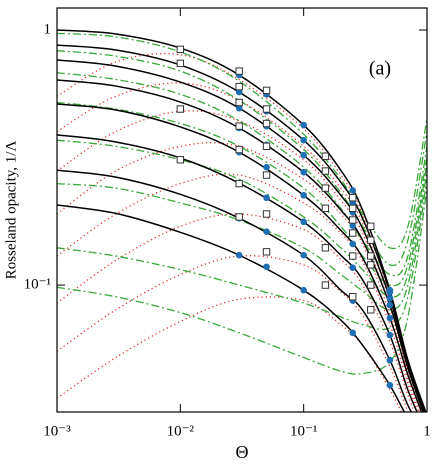 This screenshot has height=468, width=436. I want to click on y-tick-label: 1, so click(48, 29).